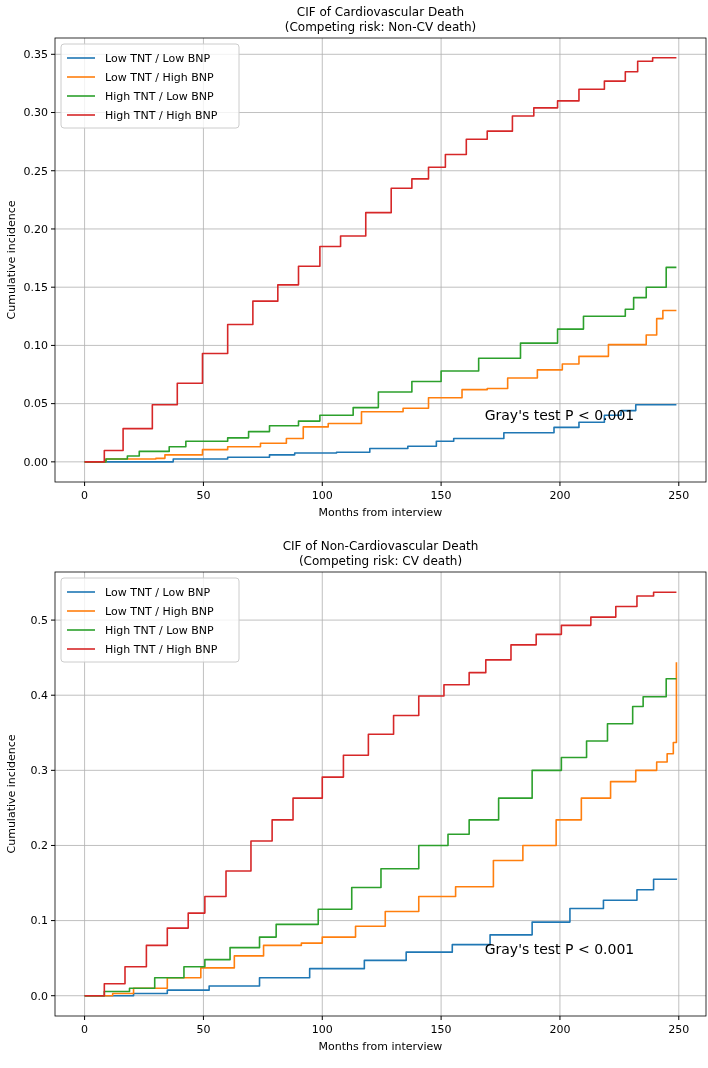  What do you see at coordinates (35, 404) in the screenshot?
I see `y-tick-label: 0.05` at bounding box center [35, 404].